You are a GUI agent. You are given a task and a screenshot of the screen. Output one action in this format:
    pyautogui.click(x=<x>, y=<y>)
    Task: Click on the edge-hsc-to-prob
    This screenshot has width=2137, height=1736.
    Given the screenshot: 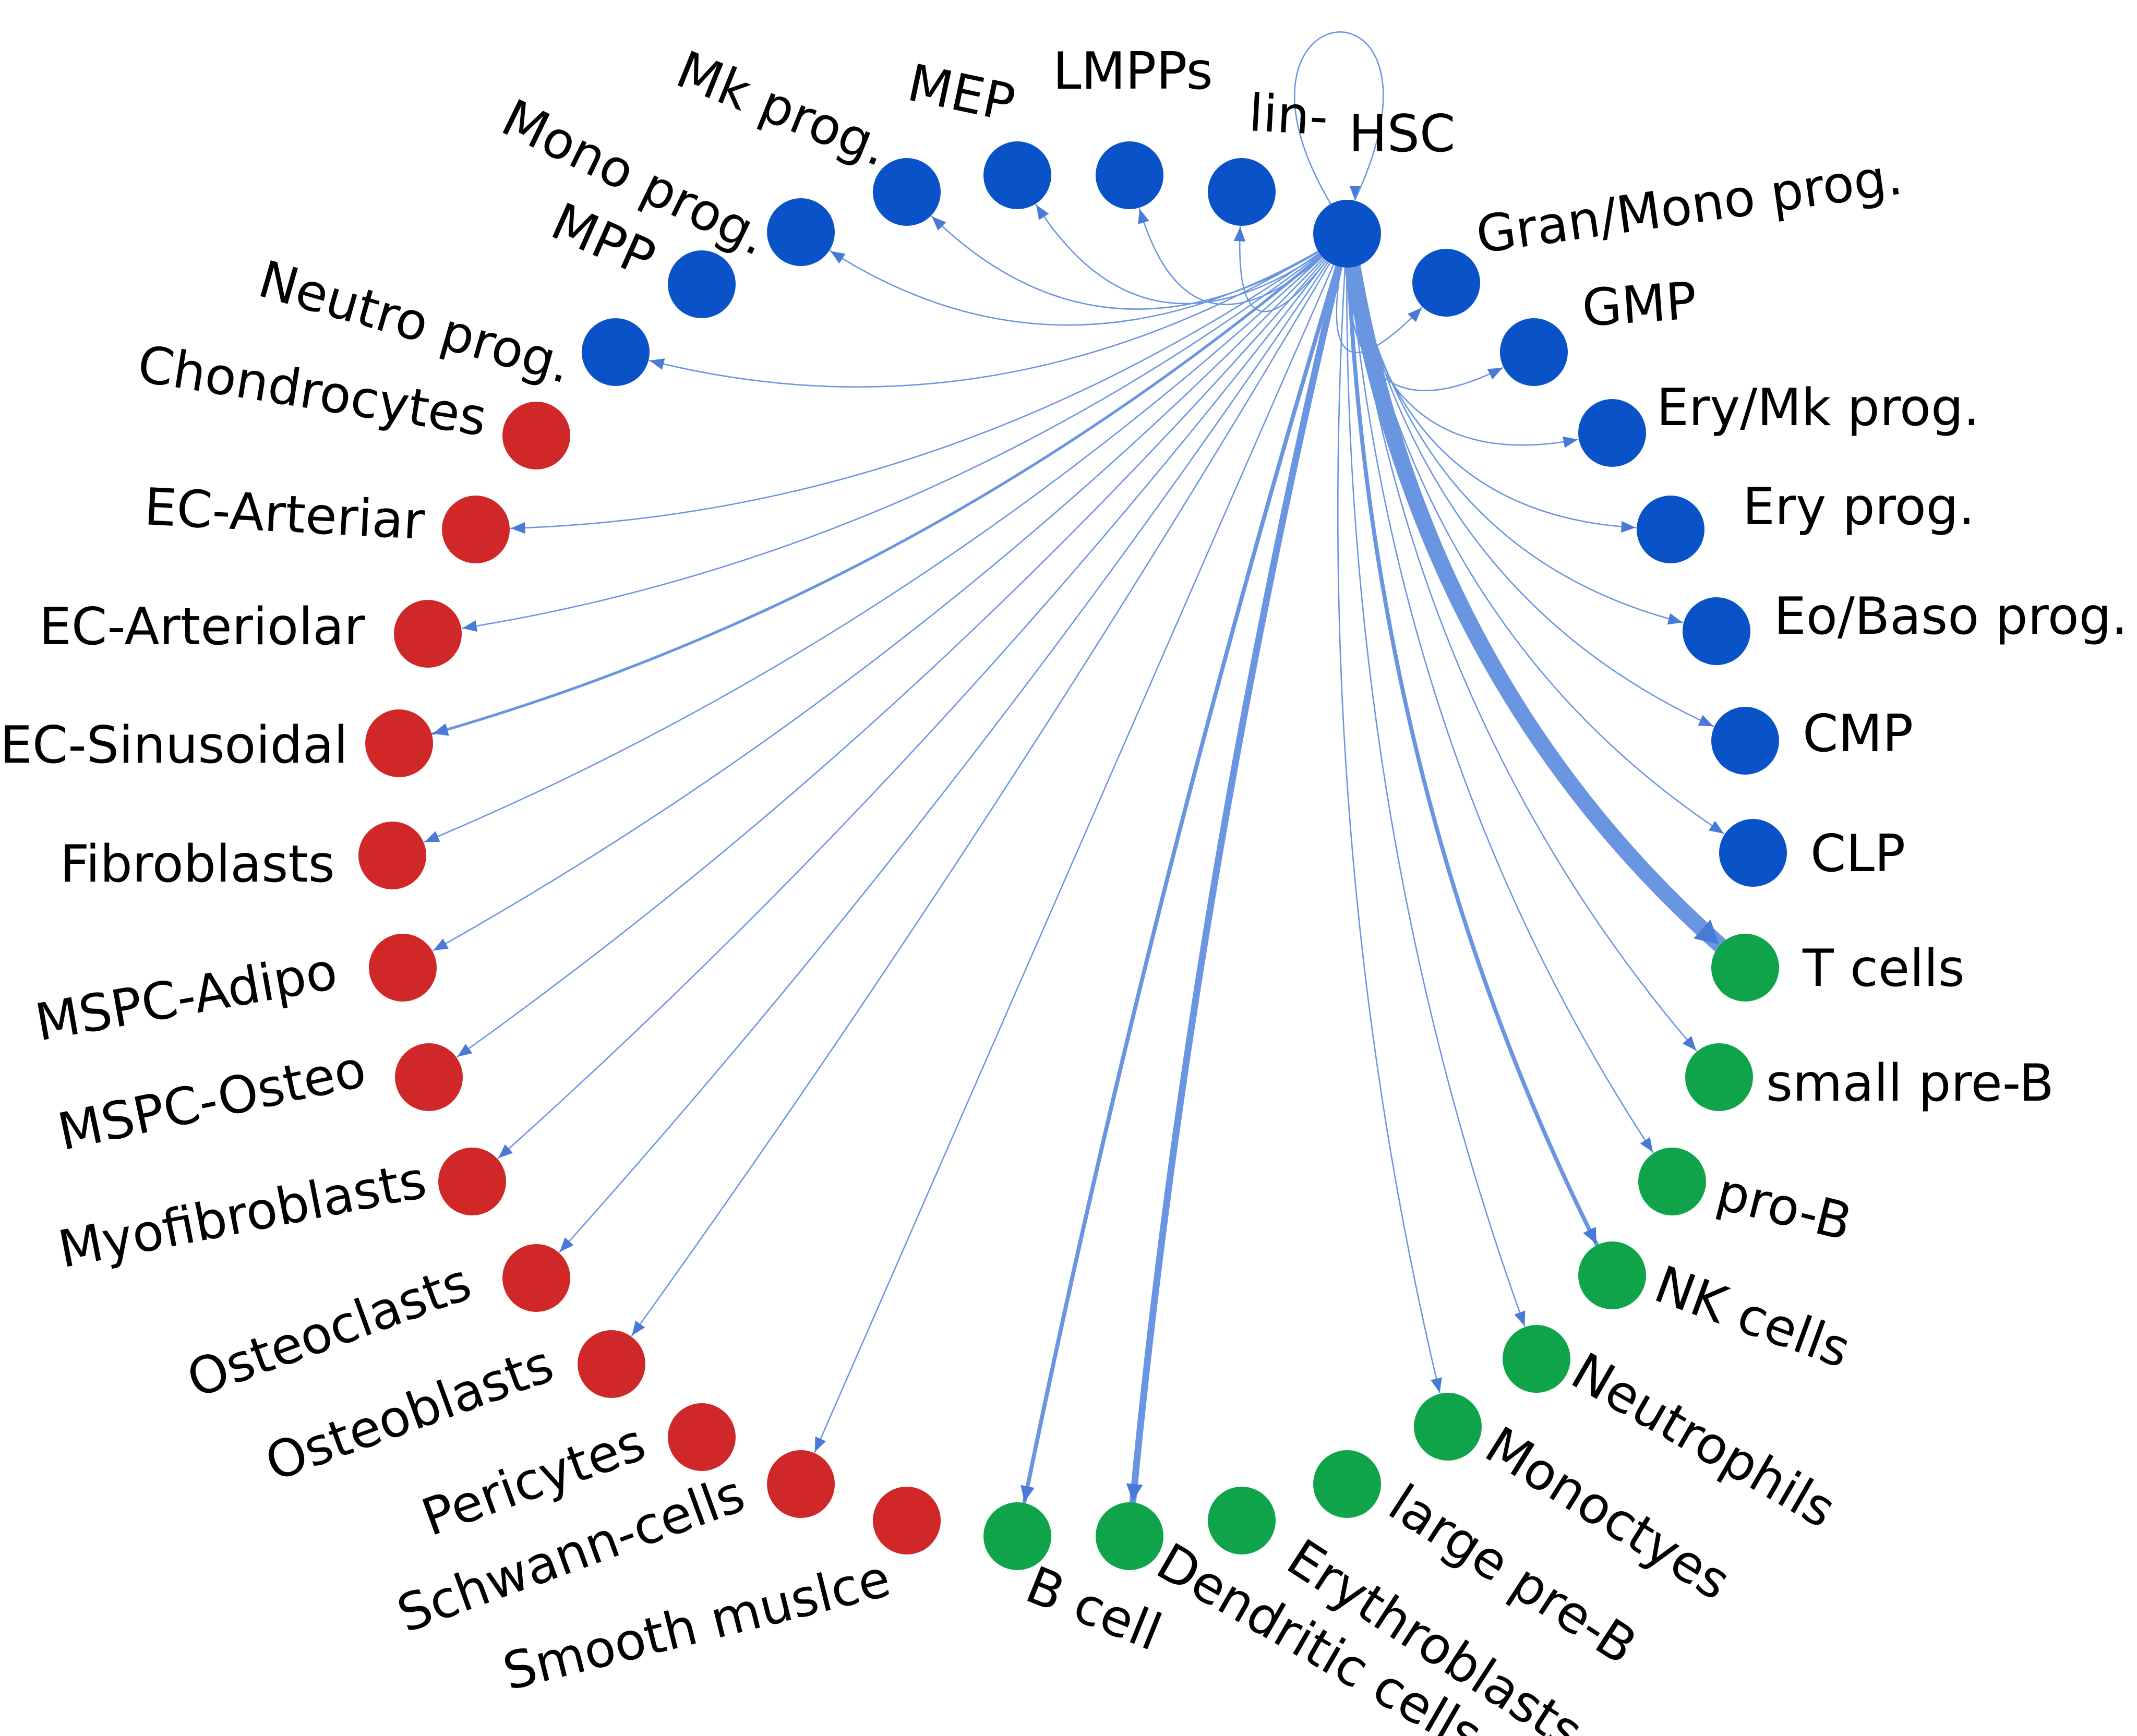 What is the action you would take?
    pyautogui.click(x=1500, y=693)
    